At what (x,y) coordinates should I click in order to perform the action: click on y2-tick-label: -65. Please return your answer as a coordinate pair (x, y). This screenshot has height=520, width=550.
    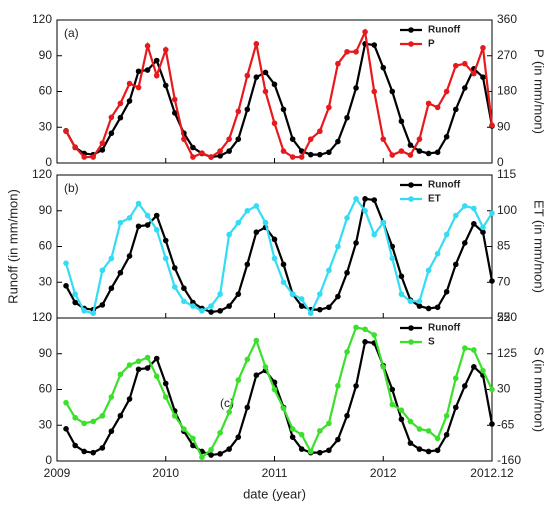
    Looking at the image, I should click on (506, 424).